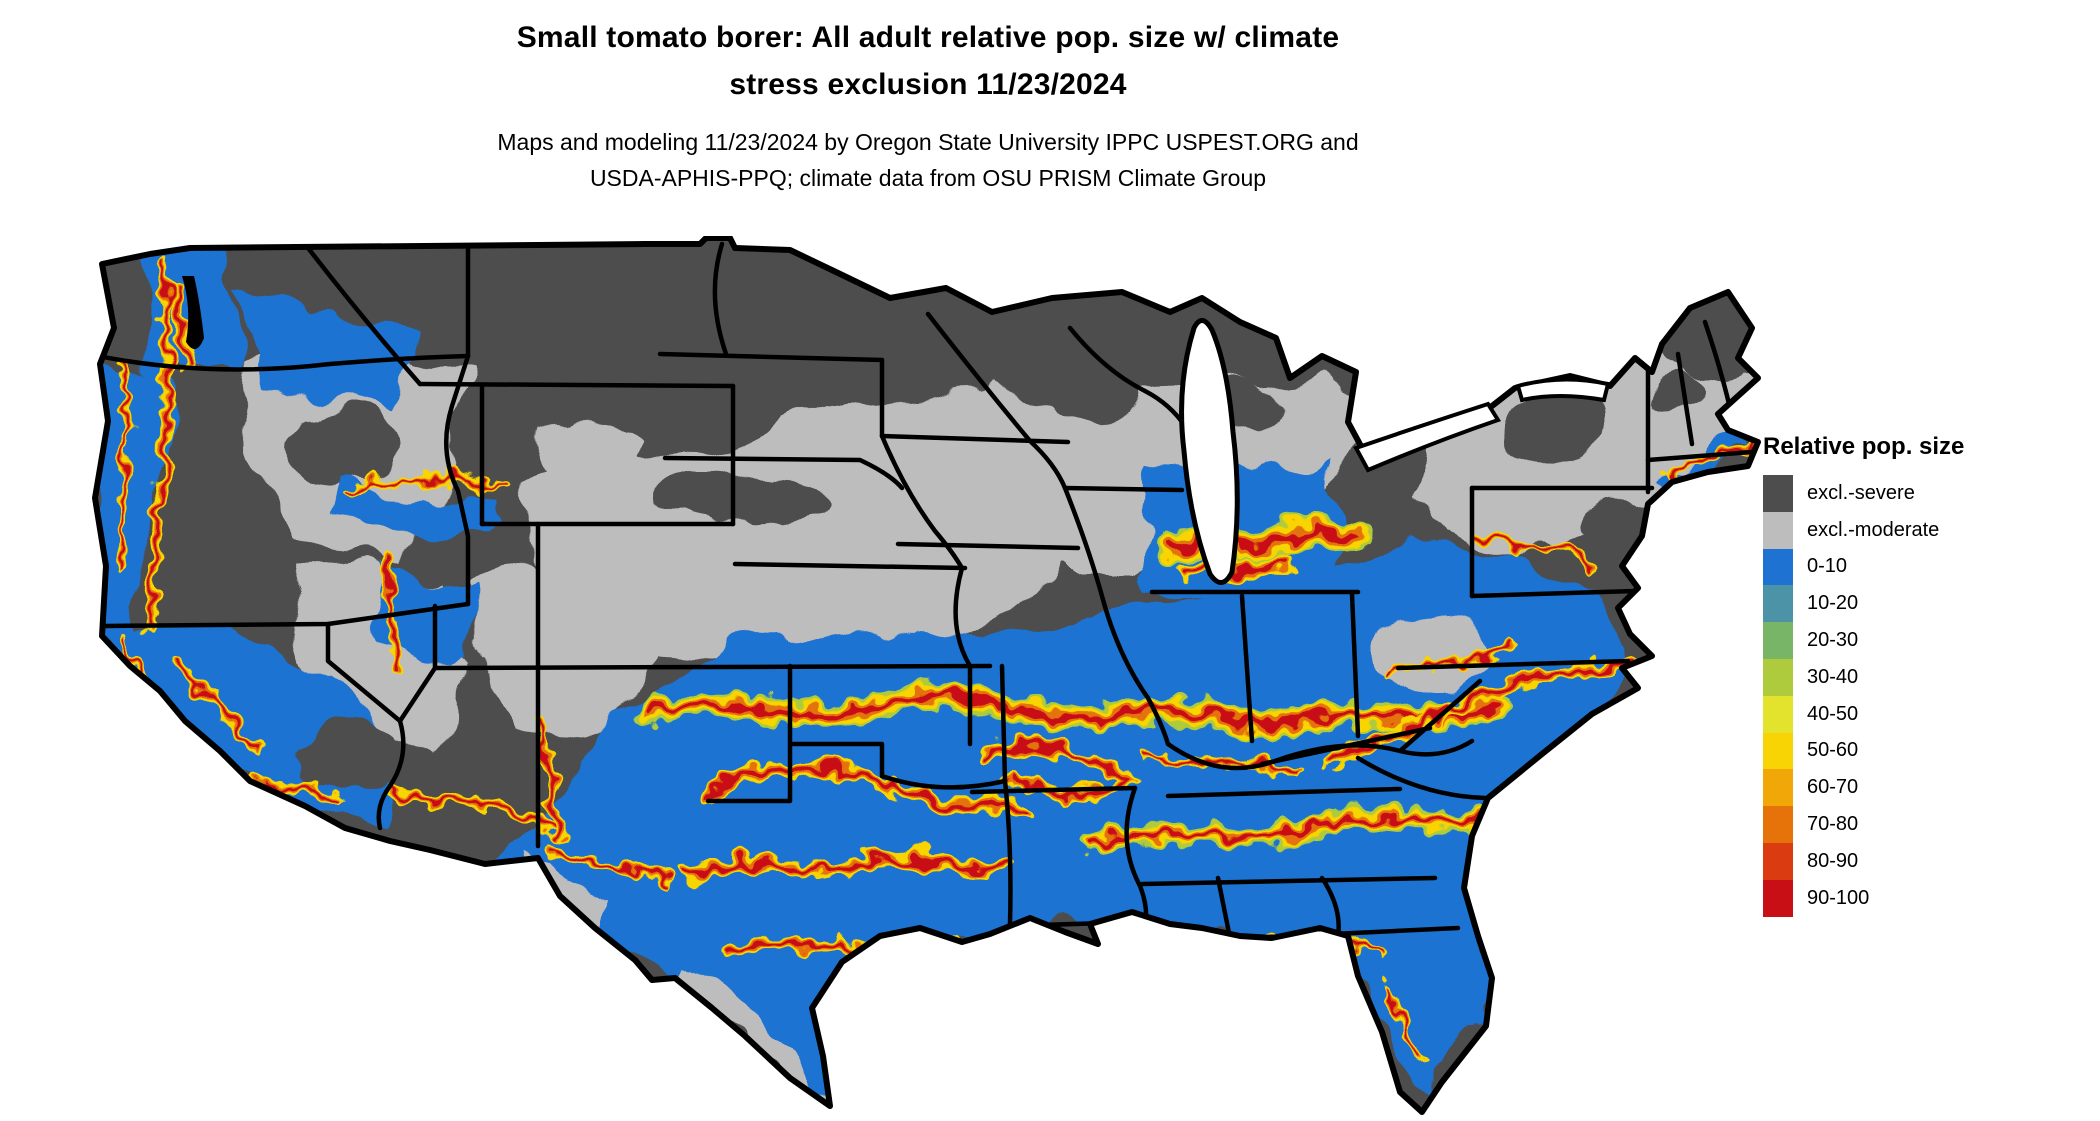 The image size is (2100, 1121). I want to click on legend-entry-label: 70-80, so click(1833, 824).